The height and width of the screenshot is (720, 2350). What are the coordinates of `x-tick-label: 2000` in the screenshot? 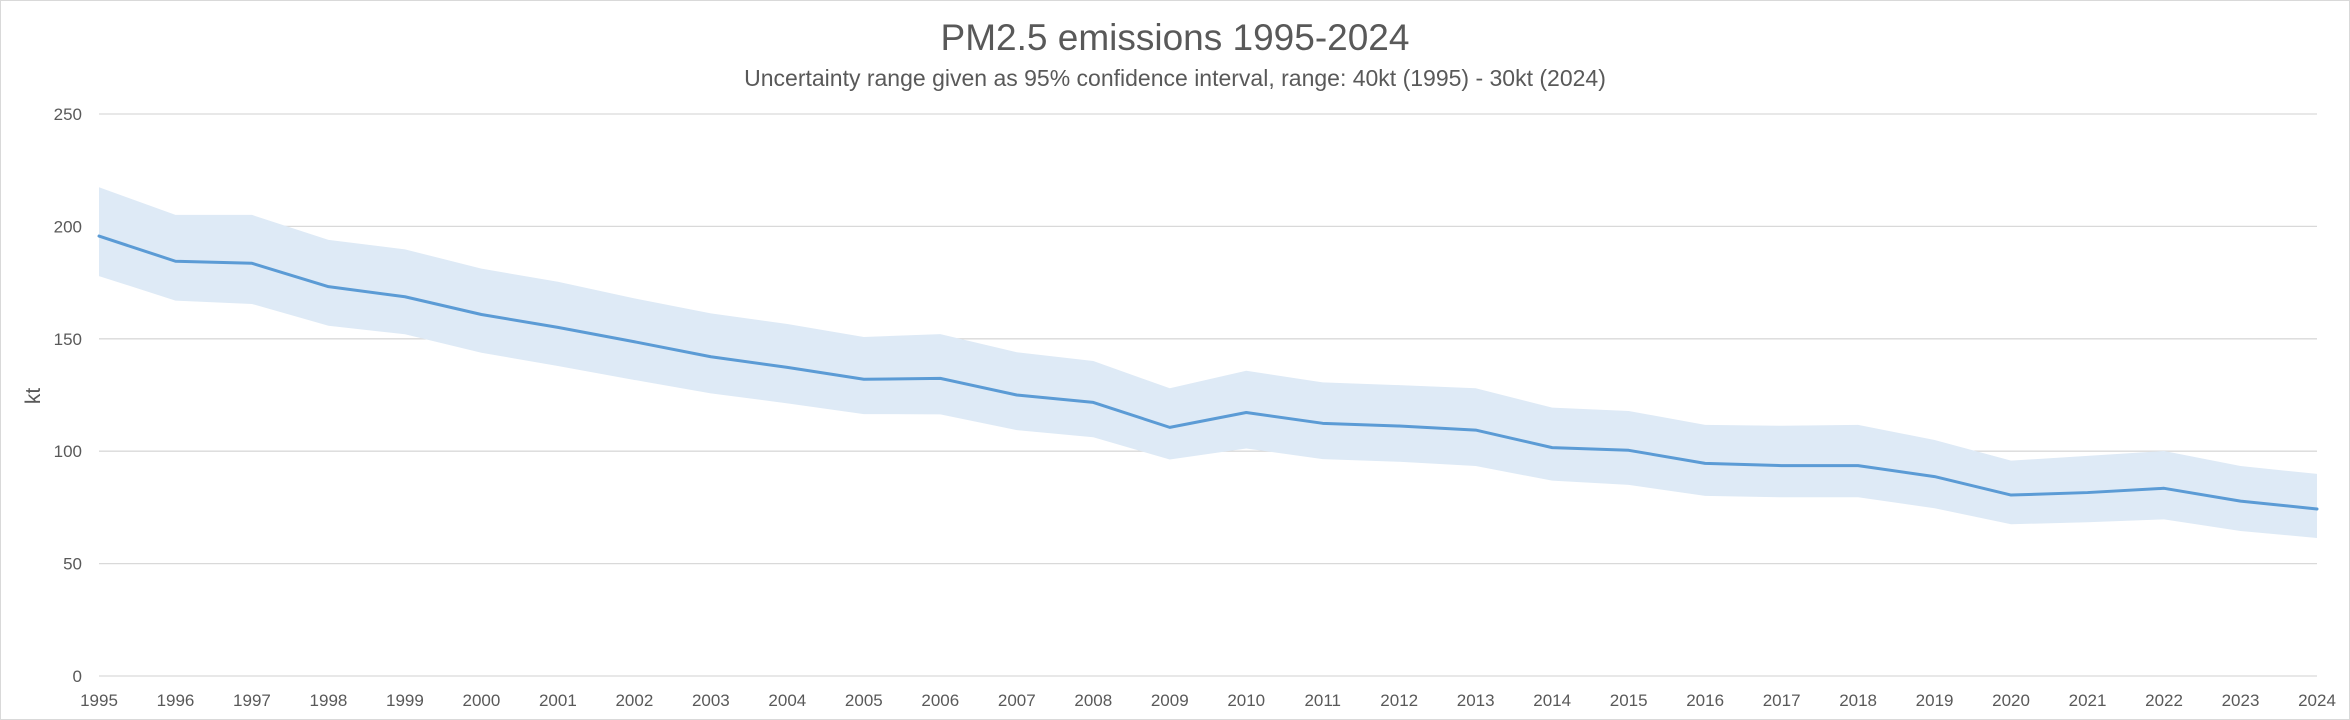 It's located at (481, 700).